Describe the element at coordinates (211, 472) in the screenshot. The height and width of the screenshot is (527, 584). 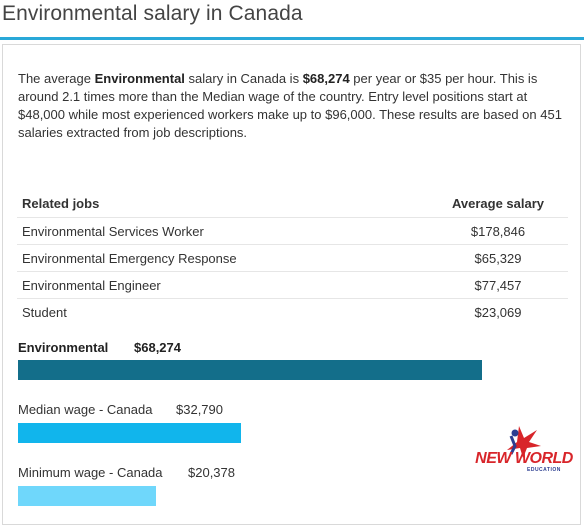
I see `bar-value-minimum-wage: $20,378` at that location.